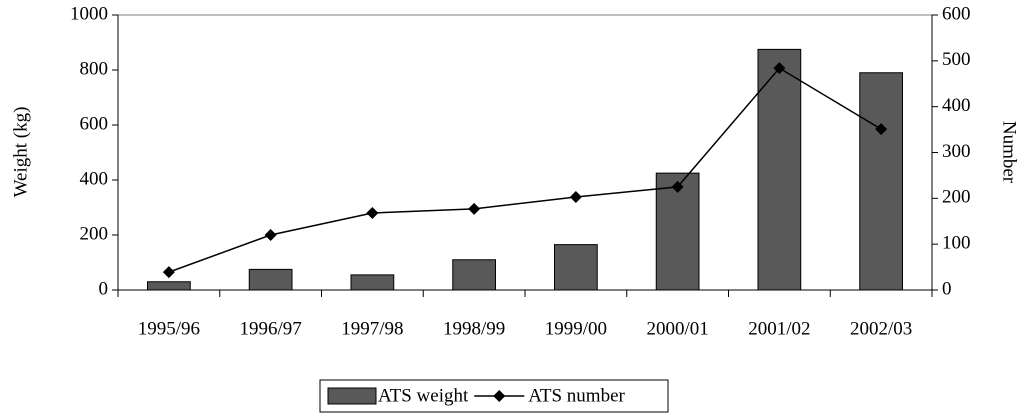 Image resolution: width=1025 pixels, height=419 pixels. Describe the element at coordinates (576, 328) in the screenshot. I see `x-tick-label: 1999/00` at that location.